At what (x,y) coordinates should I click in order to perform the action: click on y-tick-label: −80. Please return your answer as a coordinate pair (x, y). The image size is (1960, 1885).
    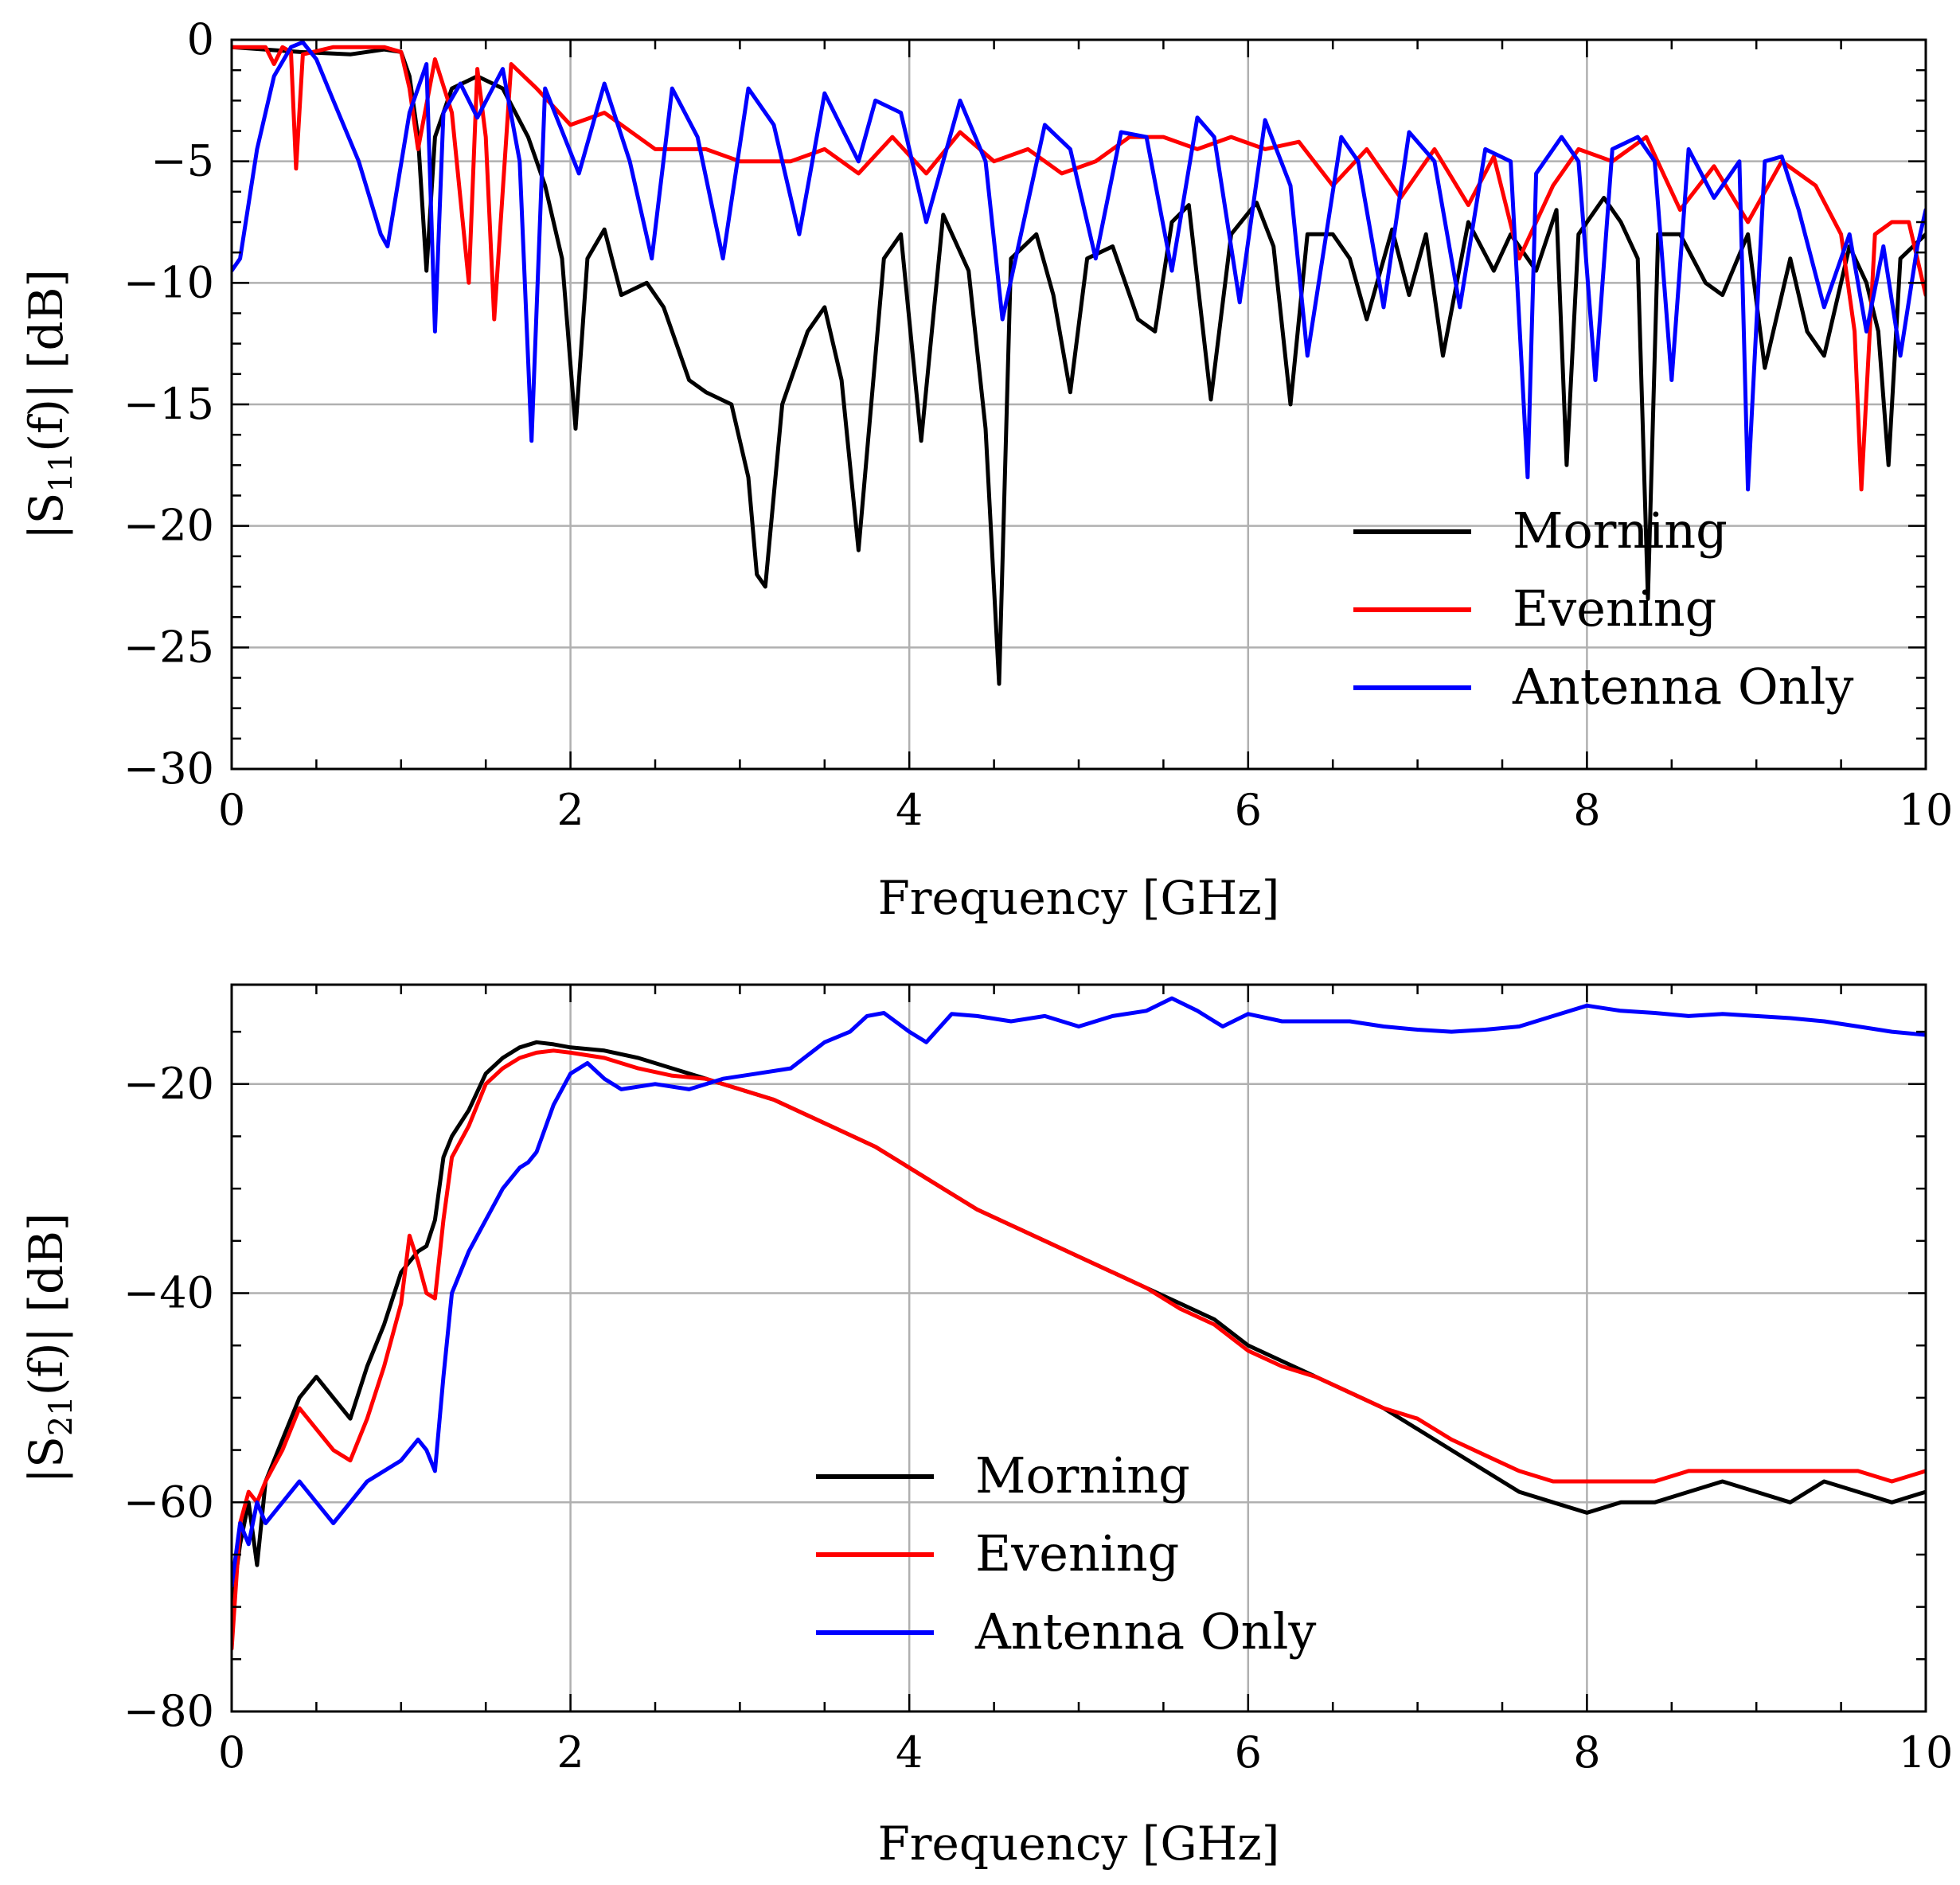
    Looking at the image, I should click on (168, 1711).